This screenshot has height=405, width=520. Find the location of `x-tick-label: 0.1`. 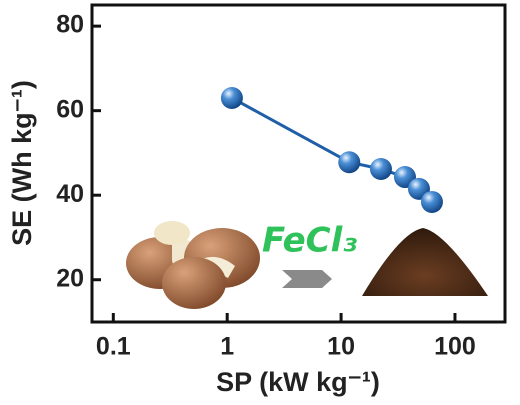

x-tick-label: 0.1 is located at coordinates (113, 347).